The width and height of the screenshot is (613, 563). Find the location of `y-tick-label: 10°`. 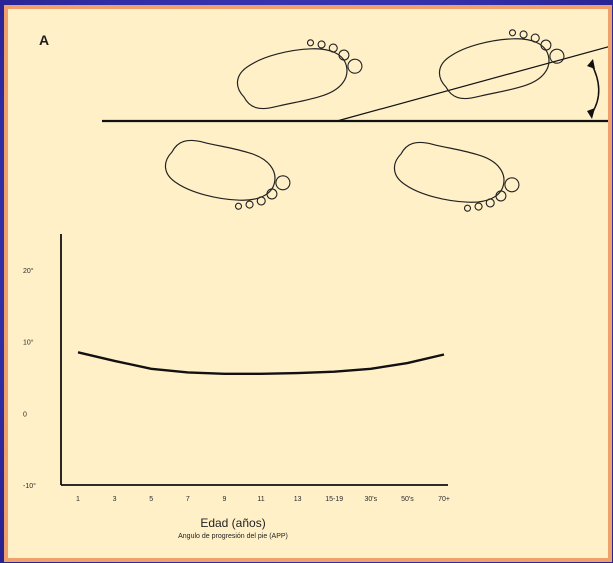

y-tick-label: 10° is located at coordinates (28, 343).